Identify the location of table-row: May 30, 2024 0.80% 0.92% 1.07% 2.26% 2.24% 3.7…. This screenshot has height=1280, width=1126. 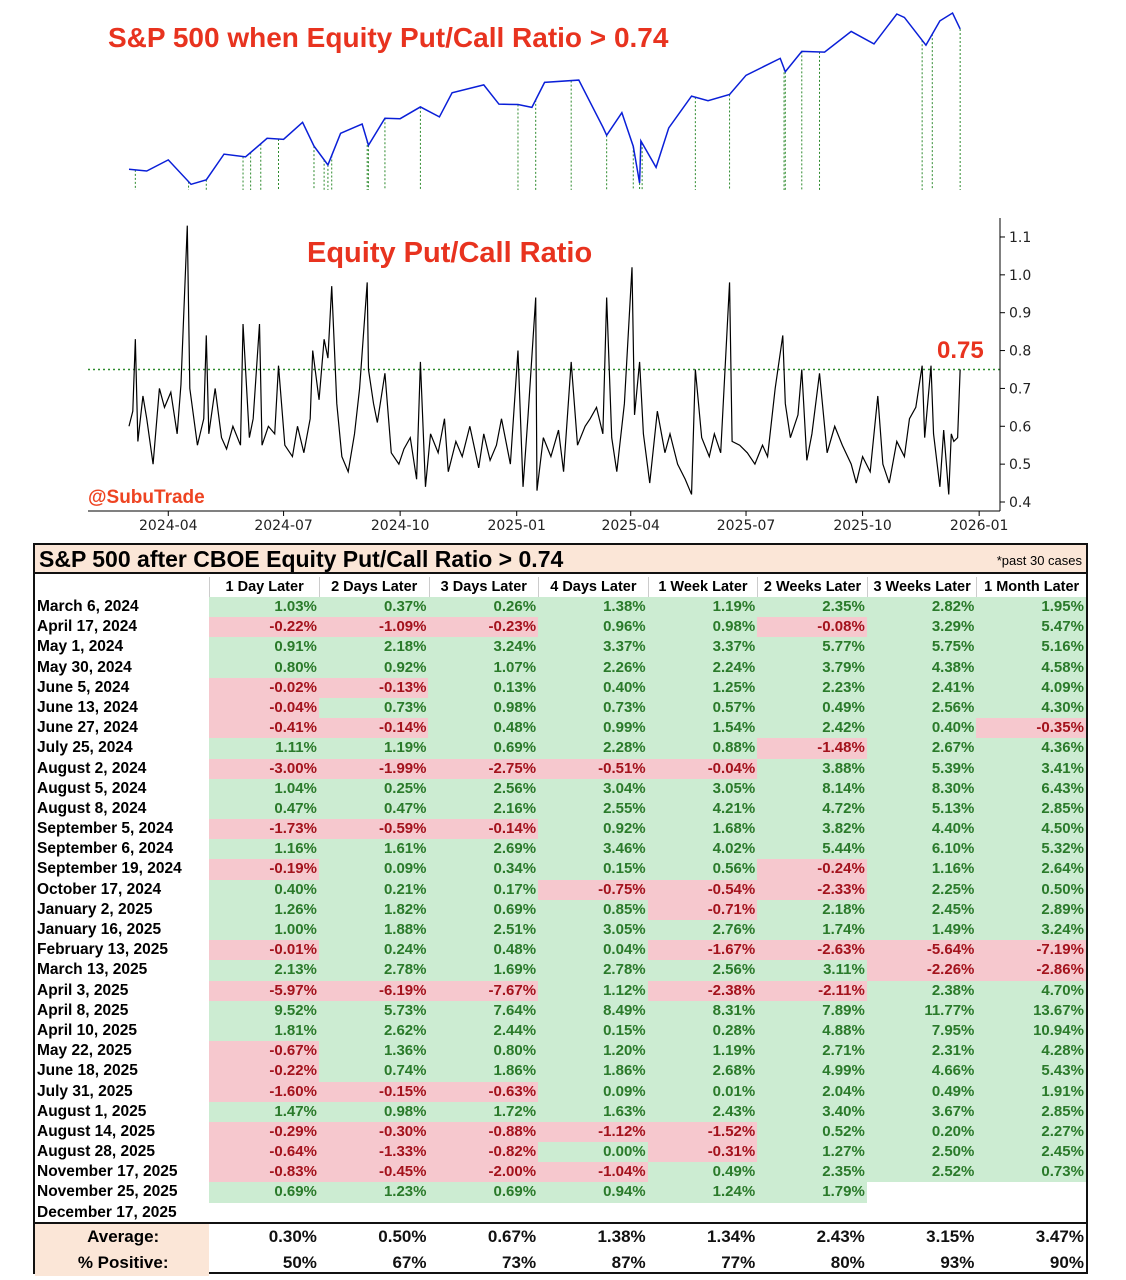
(560, 667).